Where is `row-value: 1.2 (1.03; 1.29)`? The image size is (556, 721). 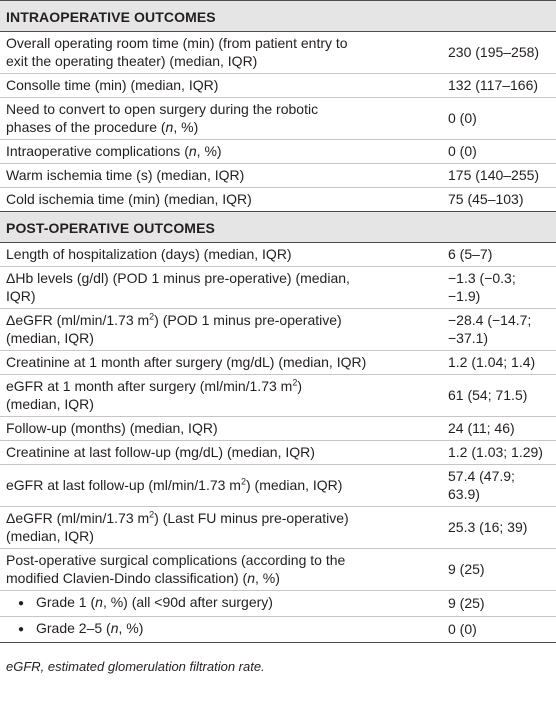 row-value: 1.2 (1.03; 1.29) is located at coordinates (478, 452).